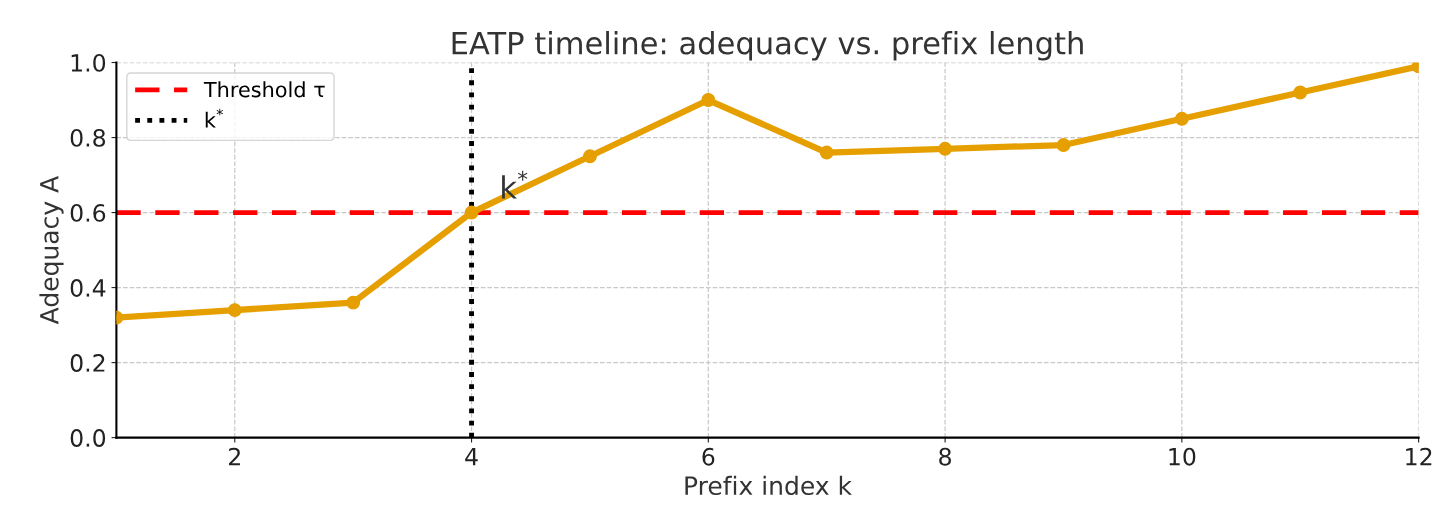  Describe the element at coordinates (767, 45) in the screenshot. I see `chart-title: EATP timeline: adequacy vs. prefix length` at that location.